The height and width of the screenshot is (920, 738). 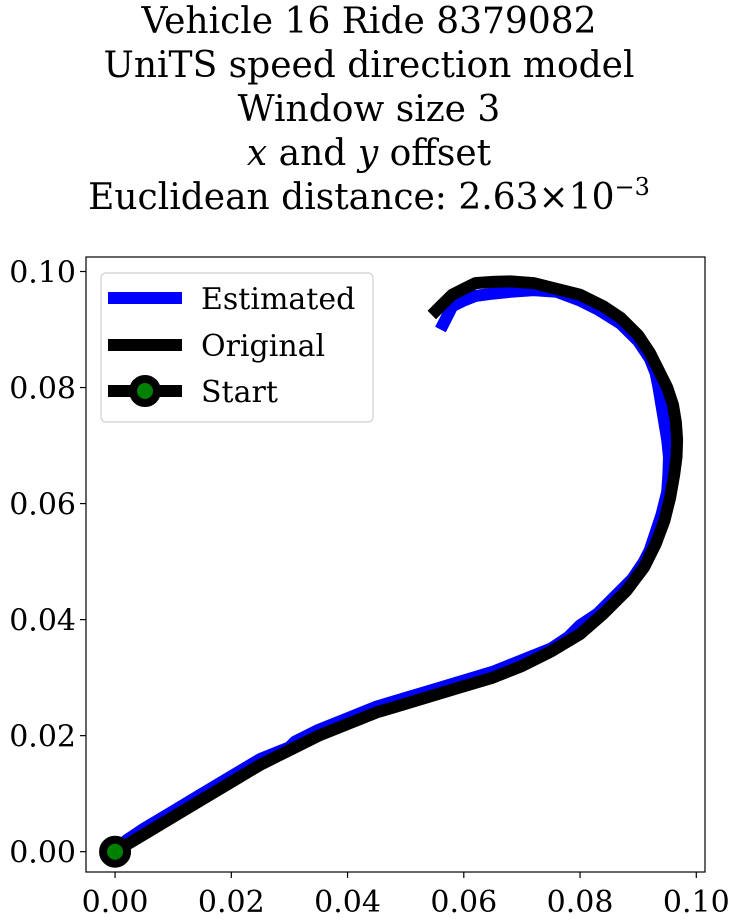 I want to click on title-var-y: y, so click(x=368, y=153).